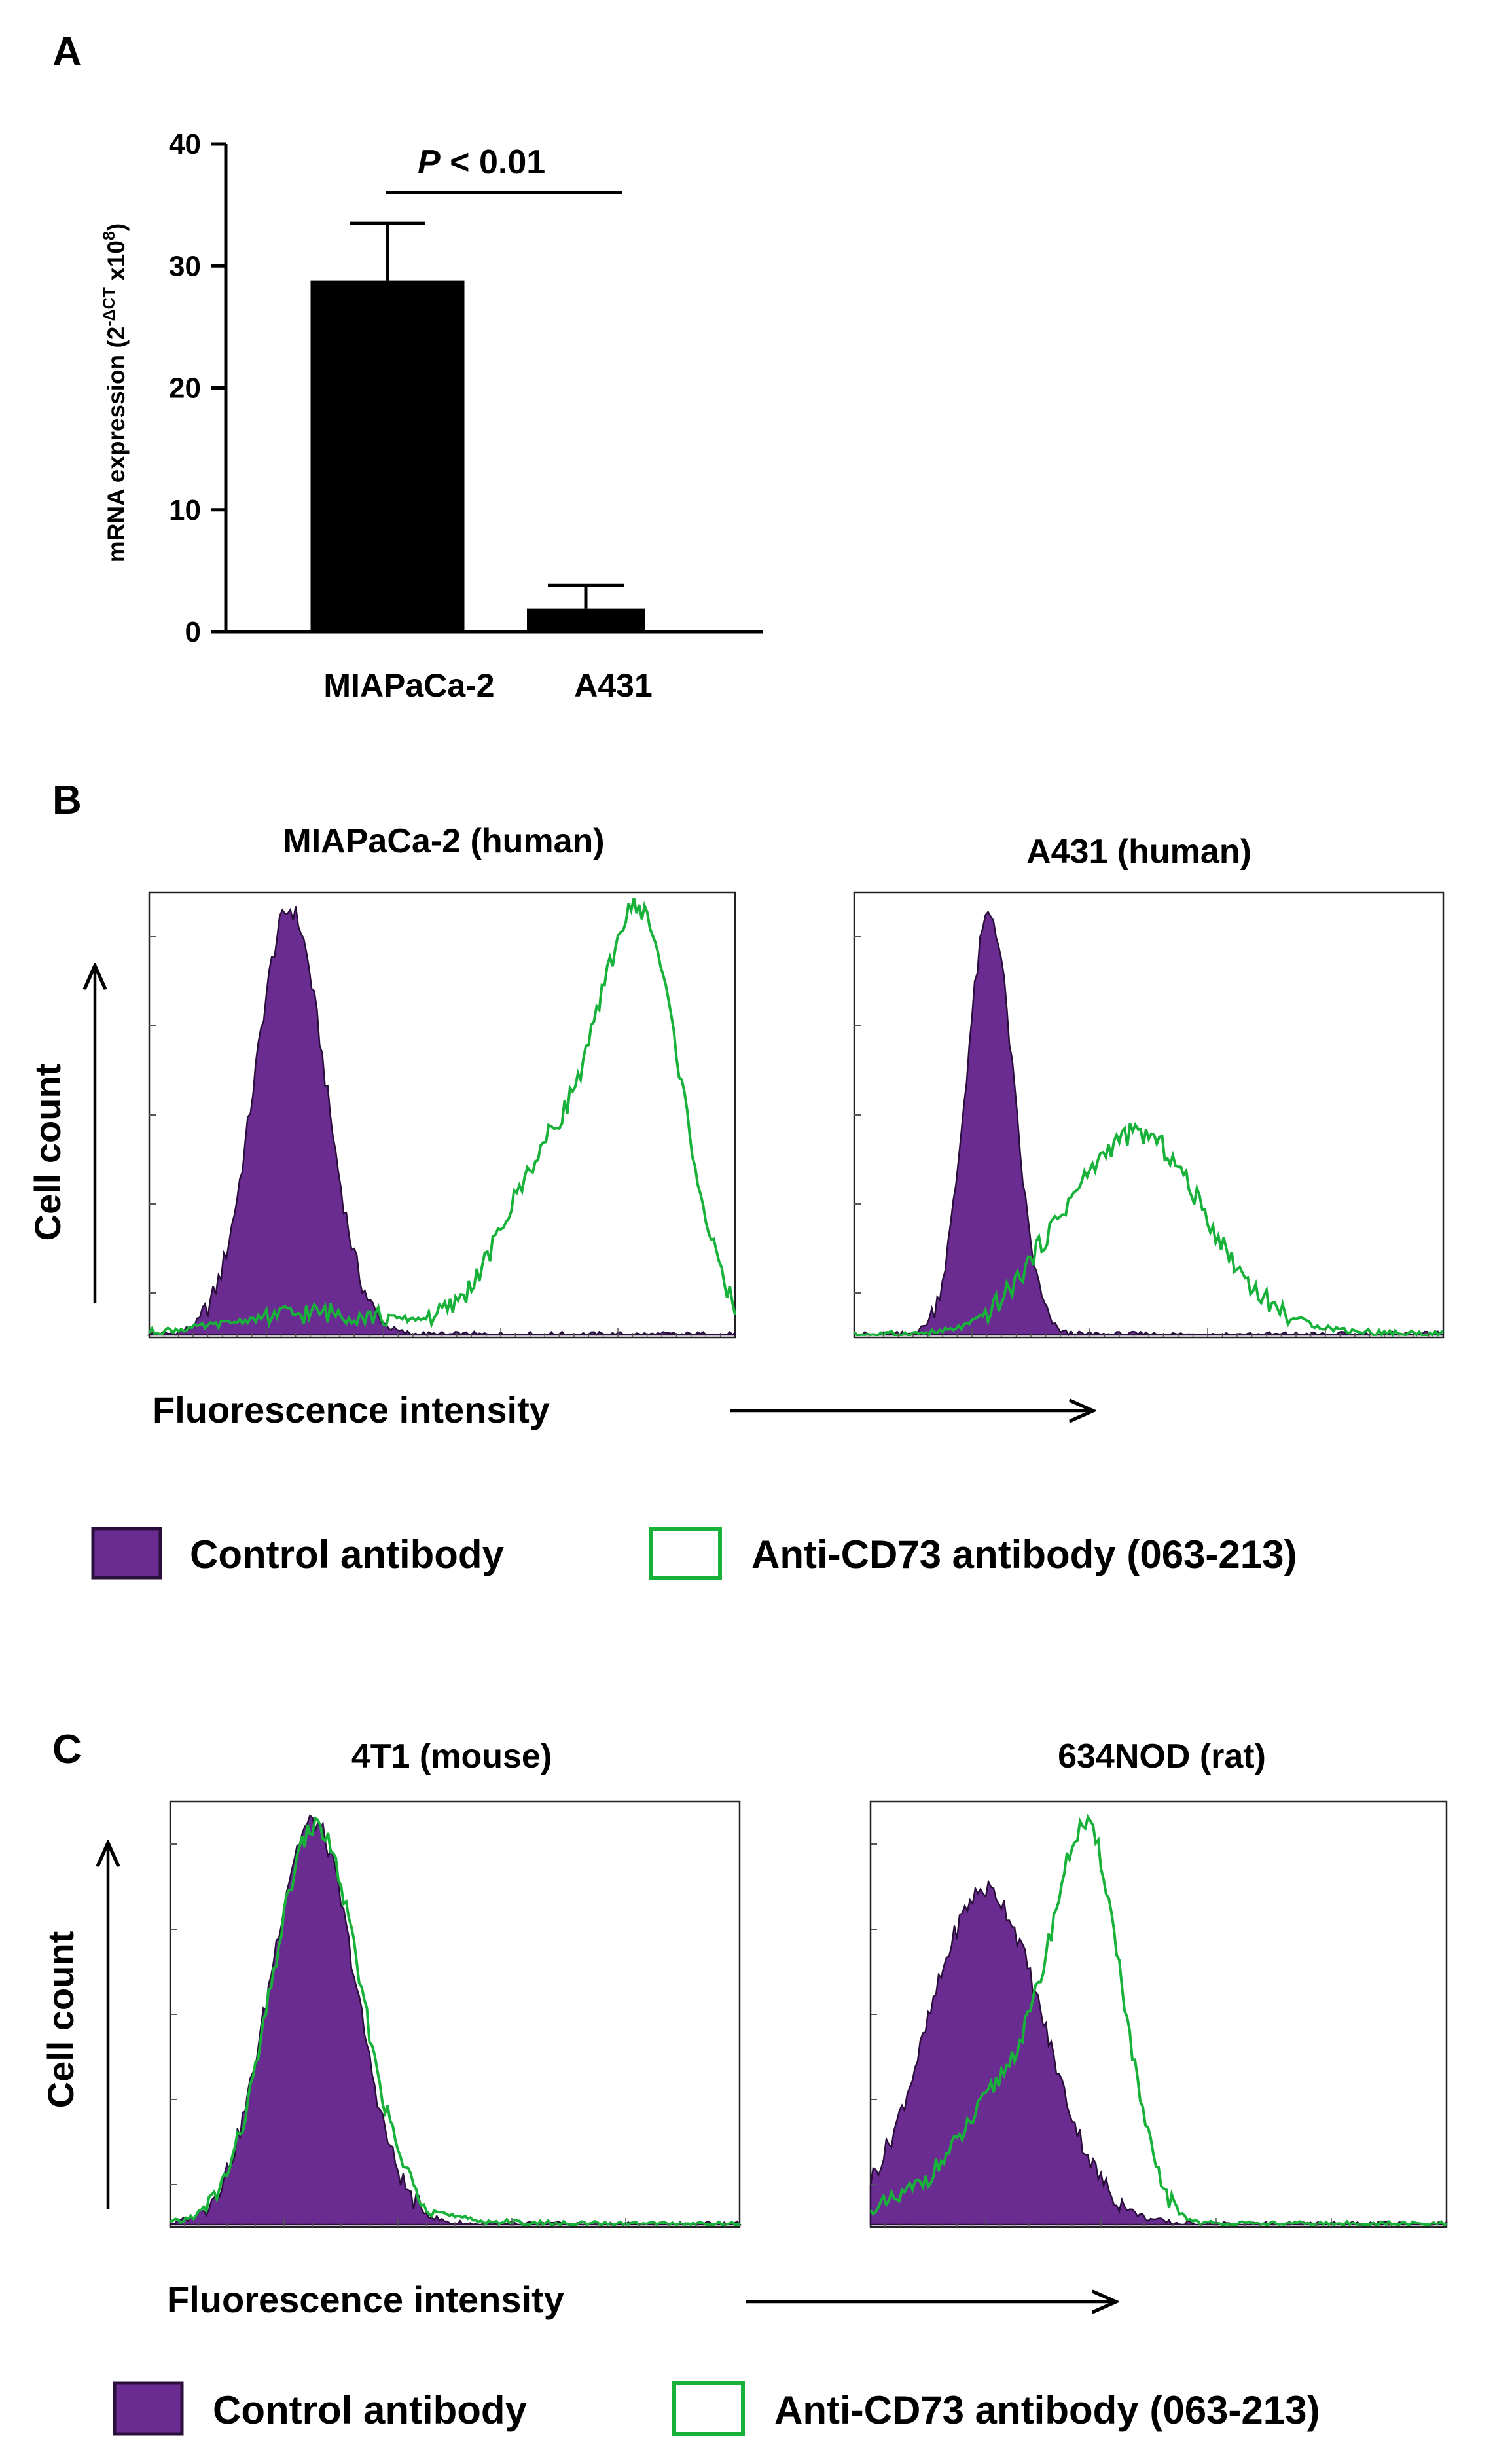  What do you see at coordinates (451, 1756) in the screenshot?
I see `histogram-title-4t1: 4T1 (mouse)` at bounding box center [451, 1756].